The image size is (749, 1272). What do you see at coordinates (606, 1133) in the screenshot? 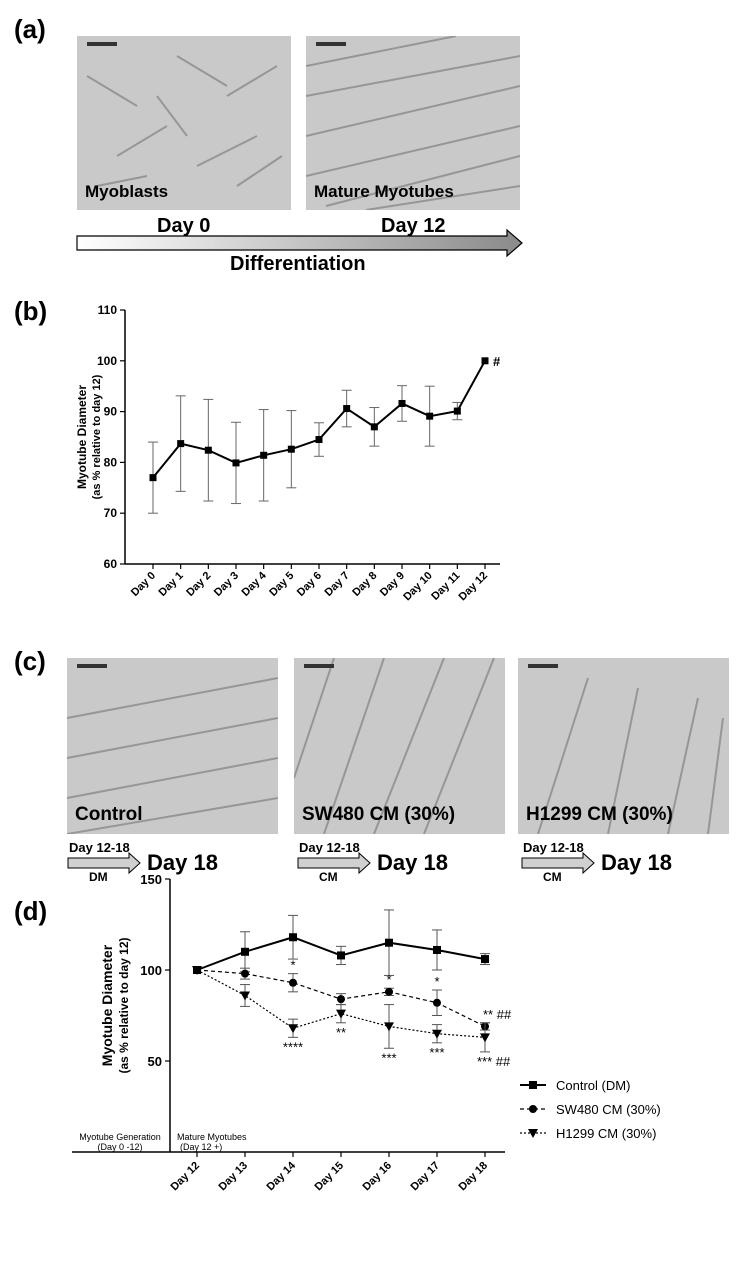
I see `legend-label: H1299 CM (30%)` at bounding box center [606, 1133].